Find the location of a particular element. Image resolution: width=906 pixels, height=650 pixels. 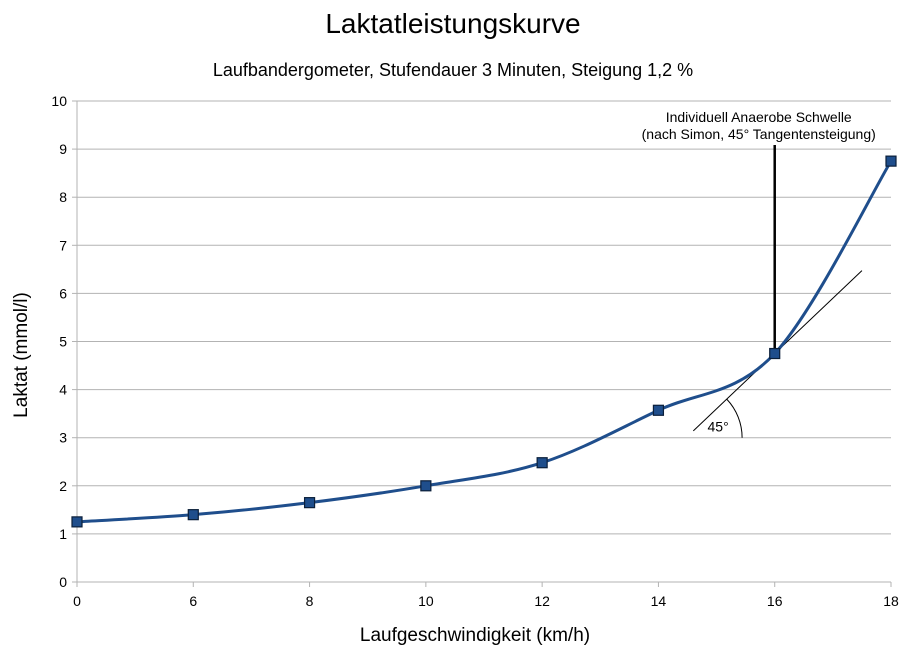

y-tick-label-1: 1 is located at coordinates (63, 534).